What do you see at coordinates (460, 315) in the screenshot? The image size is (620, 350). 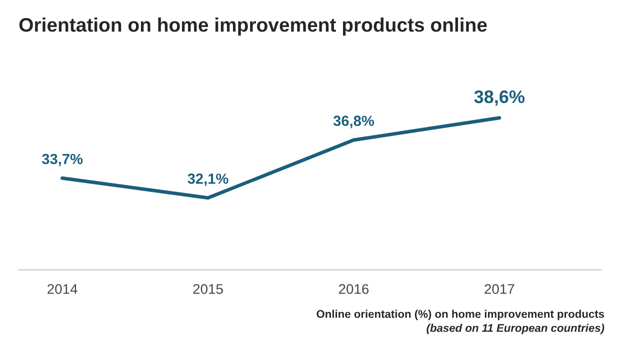 I see `text: Online orientation (%) on home improvement products` at bounding box center [460, 315].